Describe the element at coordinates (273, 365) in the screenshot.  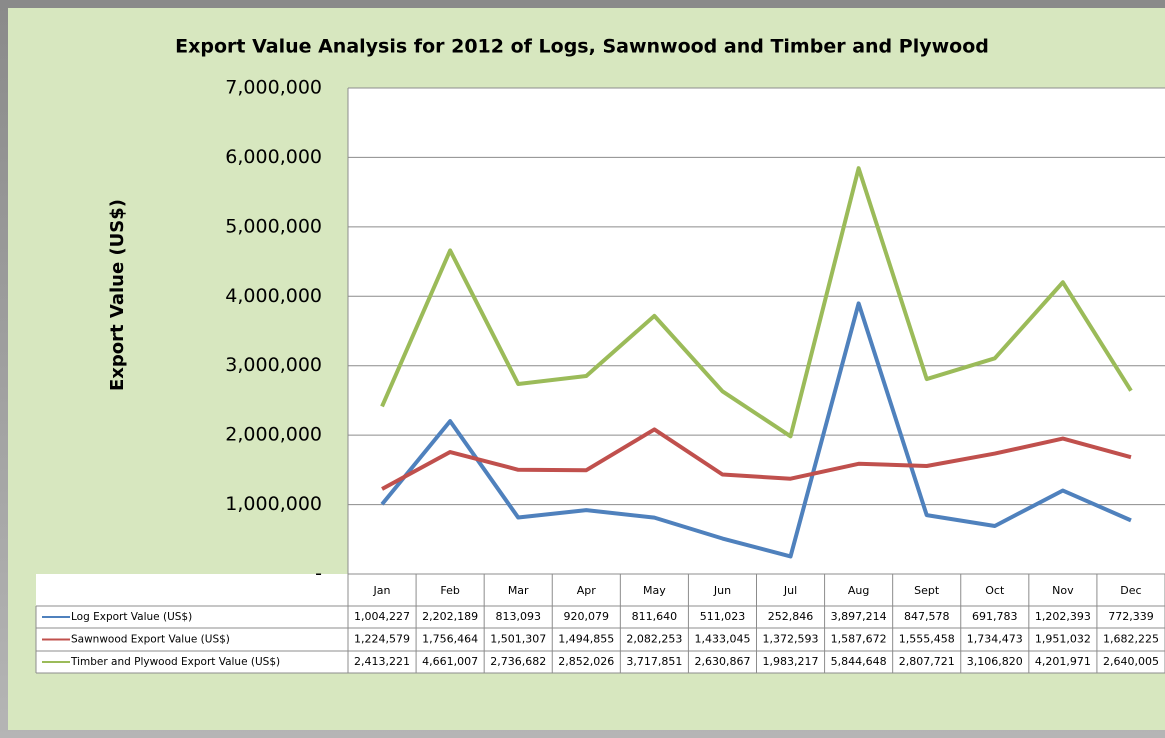
I see `y-tick-label: 3,000,000` at that location.